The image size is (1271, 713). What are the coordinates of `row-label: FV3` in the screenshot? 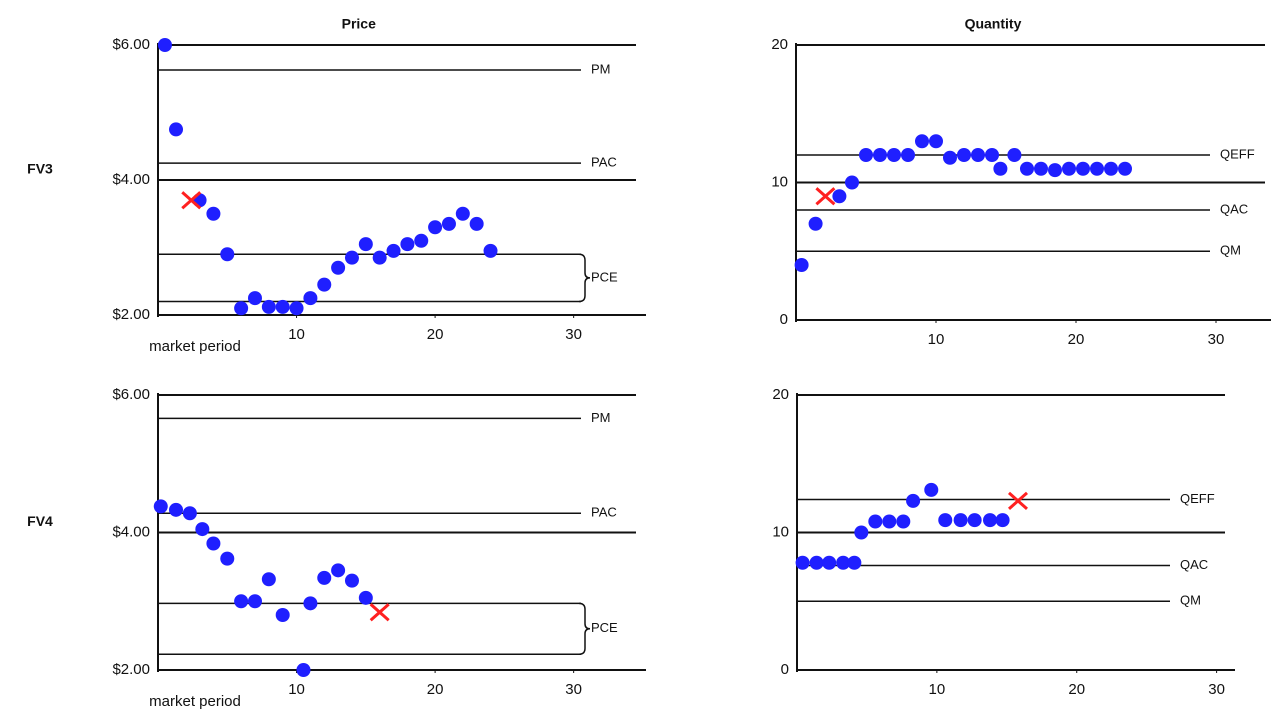 It's located at (40, 169).